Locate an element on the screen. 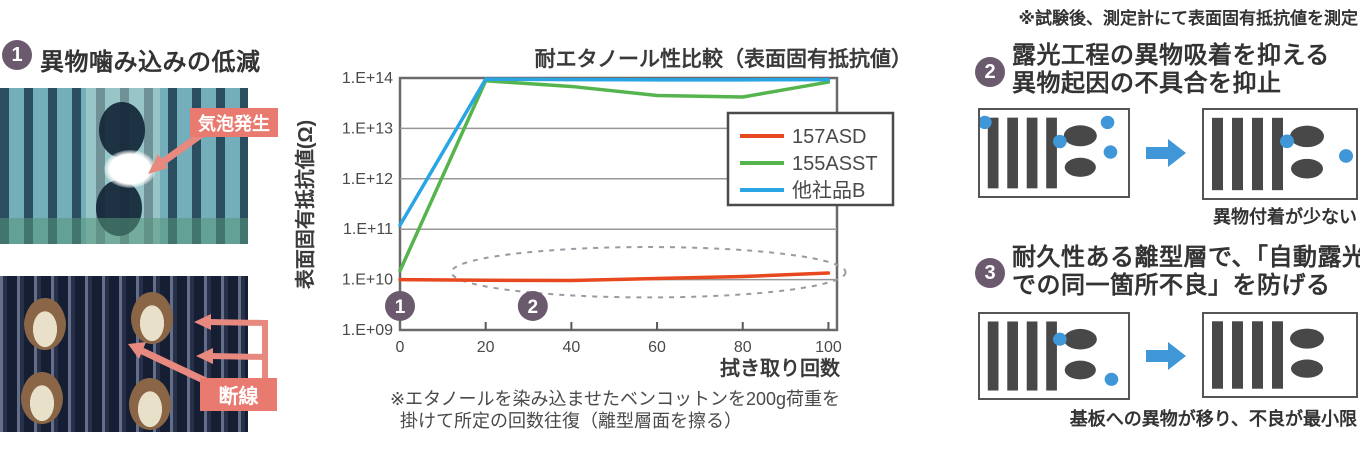 The width and height of the screenshot is (1360, 452). section3-number-badge: 3 is located at coordinates (990, 273).